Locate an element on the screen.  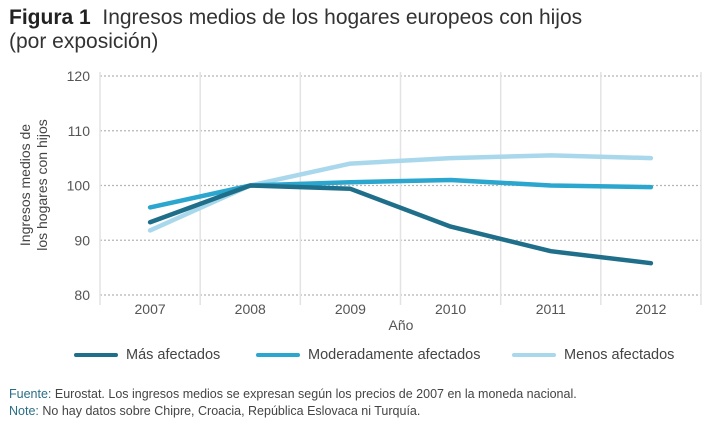
x-tick-label: 2009 is located at coordinates (350, 309).